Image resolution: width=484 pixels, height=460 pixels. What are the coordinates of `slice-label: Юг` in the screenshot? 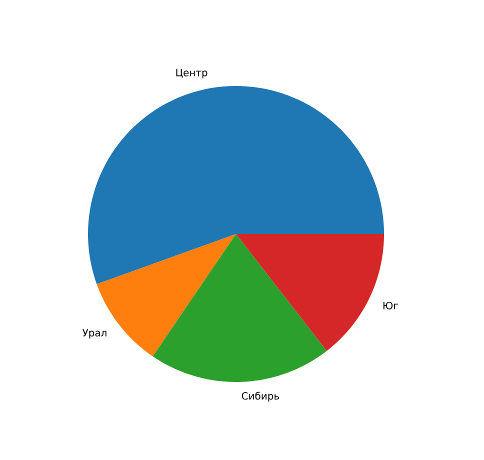 It's located at (390, 306).